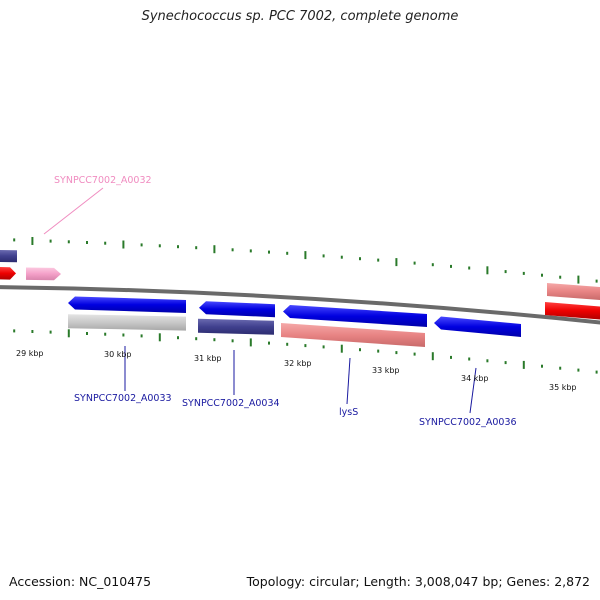 The width and height of the screenshot is (600, 600). What do you see at coordinates (305, 260) in the screenshot?
I see `outer-tick-ruler` at bounding box center [305, 260].